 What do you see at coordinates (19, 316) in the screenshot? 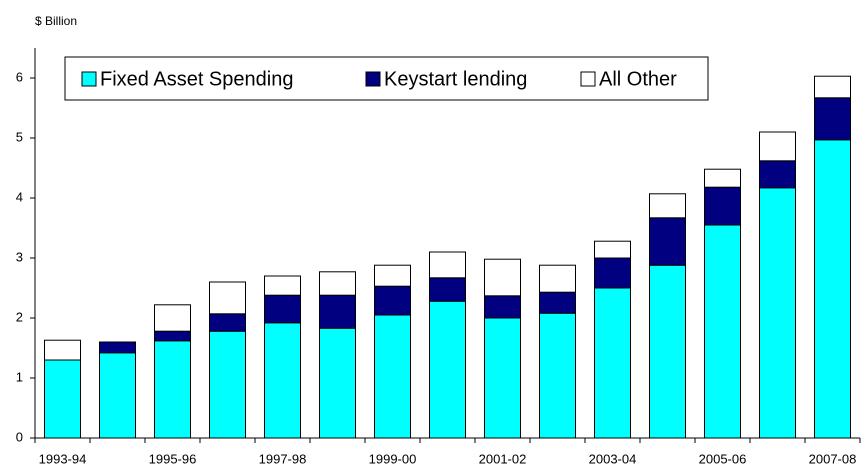
I see `y-tick-label: 2` at bounding box center [19, 316].